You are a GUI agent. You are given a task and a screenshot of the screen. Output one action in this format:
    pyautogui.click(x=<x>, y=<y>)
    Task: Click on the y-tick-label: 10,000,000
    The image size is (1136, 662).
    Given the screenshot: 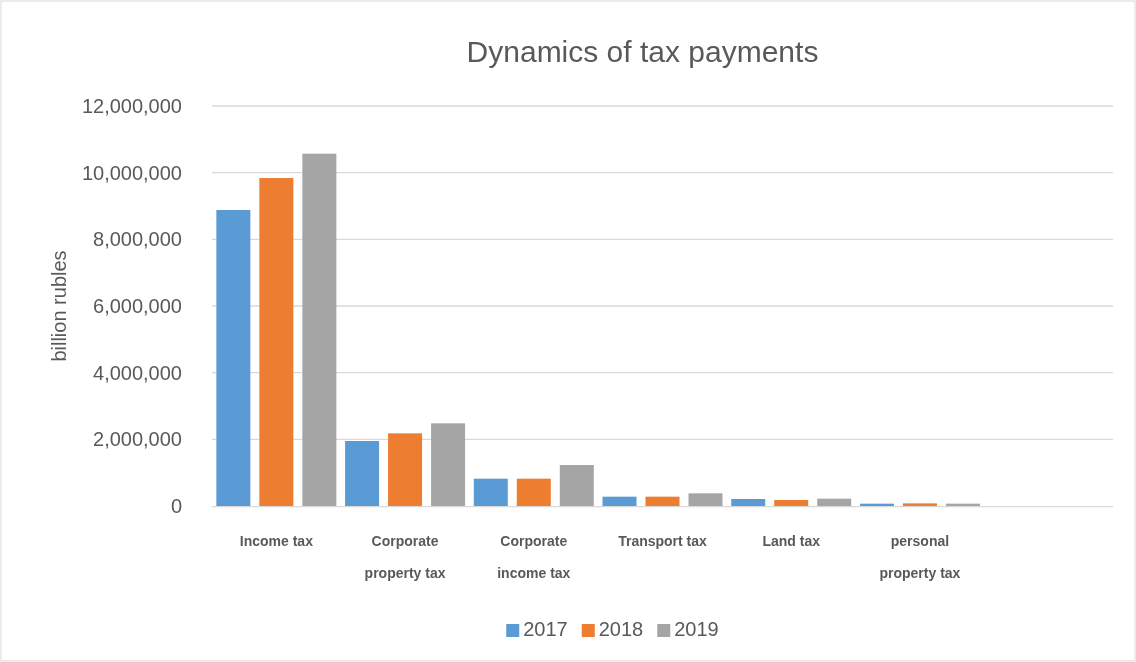 What is the action you would take?
    pyautogui.click(x=131, y=172)
    